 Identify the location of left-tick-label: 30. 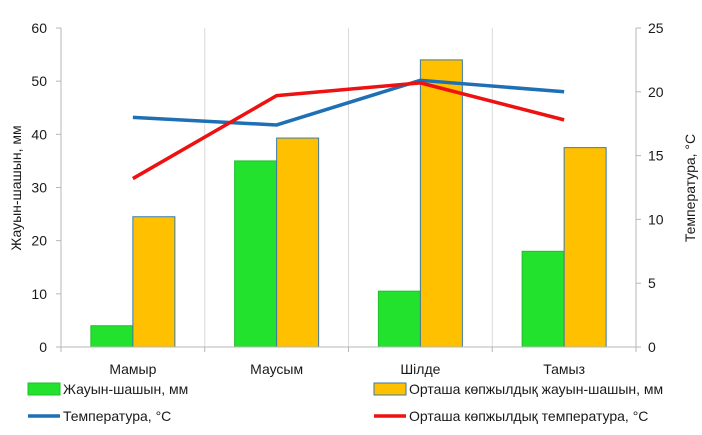
(39, 188).